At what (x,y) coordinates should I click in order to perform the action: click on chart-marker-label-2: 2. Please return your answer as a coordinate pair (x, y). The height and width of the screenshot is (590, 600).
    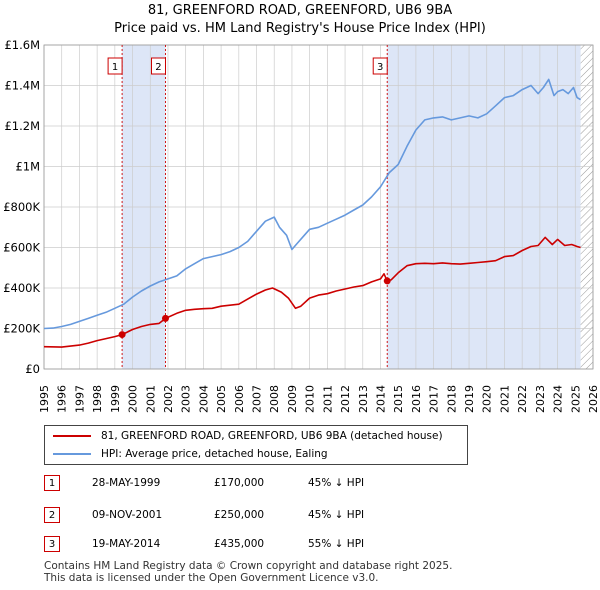
    Looking at the image, I should click on (158, 67).